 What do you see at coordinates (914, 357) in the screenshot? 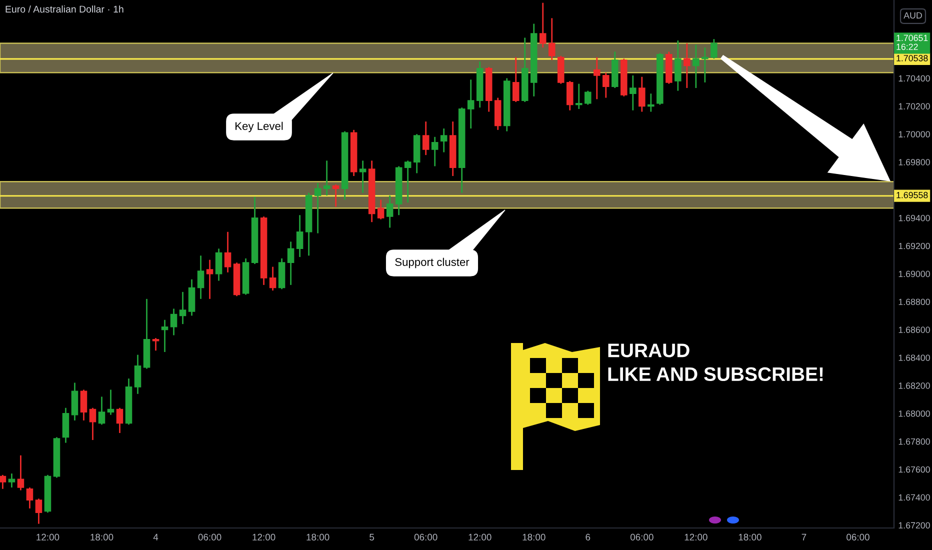
I see `y-tick-label: 1.68400` at bounding box center [914, 357].